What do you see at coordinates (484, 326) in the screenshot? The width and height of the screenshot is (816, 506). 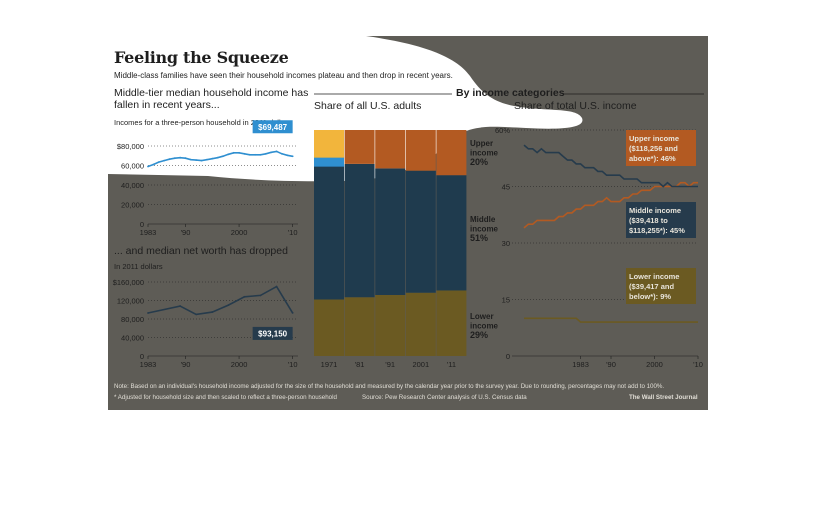 I see `adults-lower-label: income` at bounding box center [484, 326].